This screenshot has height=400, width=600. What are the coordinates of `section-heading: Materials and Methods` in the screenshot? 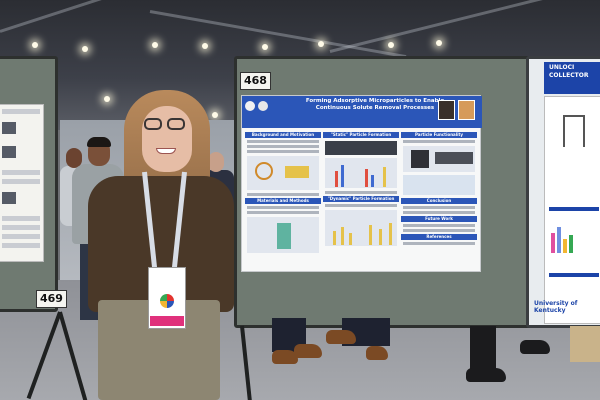 It's located at (283, 201).